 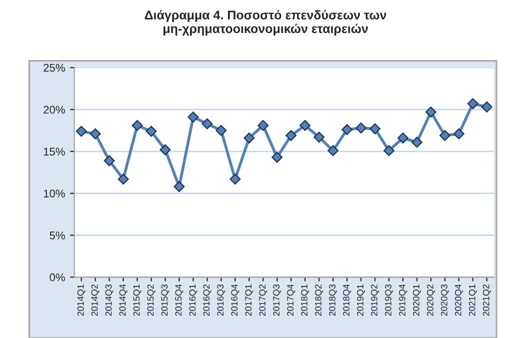 I want to click on x-tick-label: 2014Q4, so click(x=123, y=300).